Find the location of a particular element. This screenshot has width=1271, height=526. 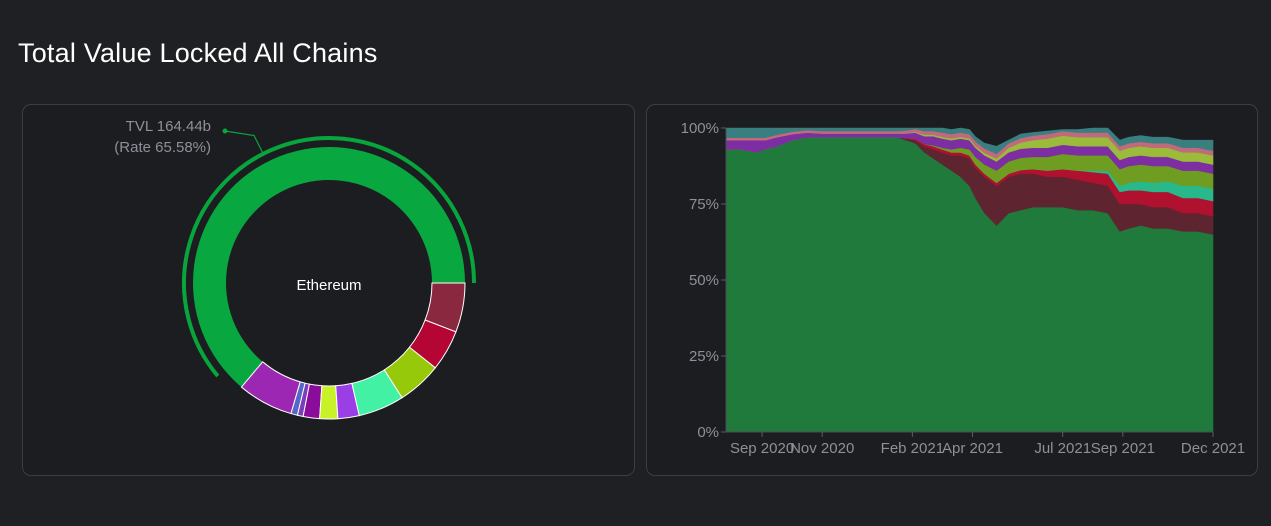

tooltip-leader-line is located at coordinates (244, 143).